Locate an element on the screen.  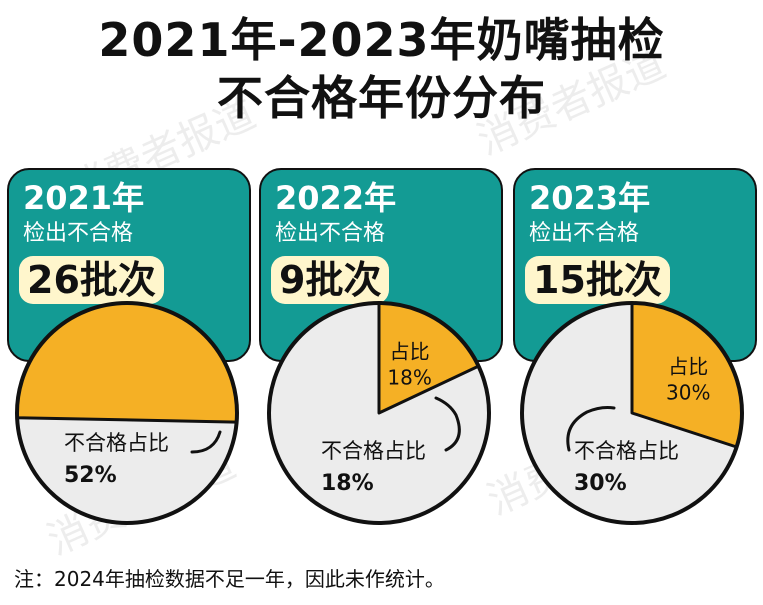
batch-count: 26批次 is located at coordinates (91, 280).